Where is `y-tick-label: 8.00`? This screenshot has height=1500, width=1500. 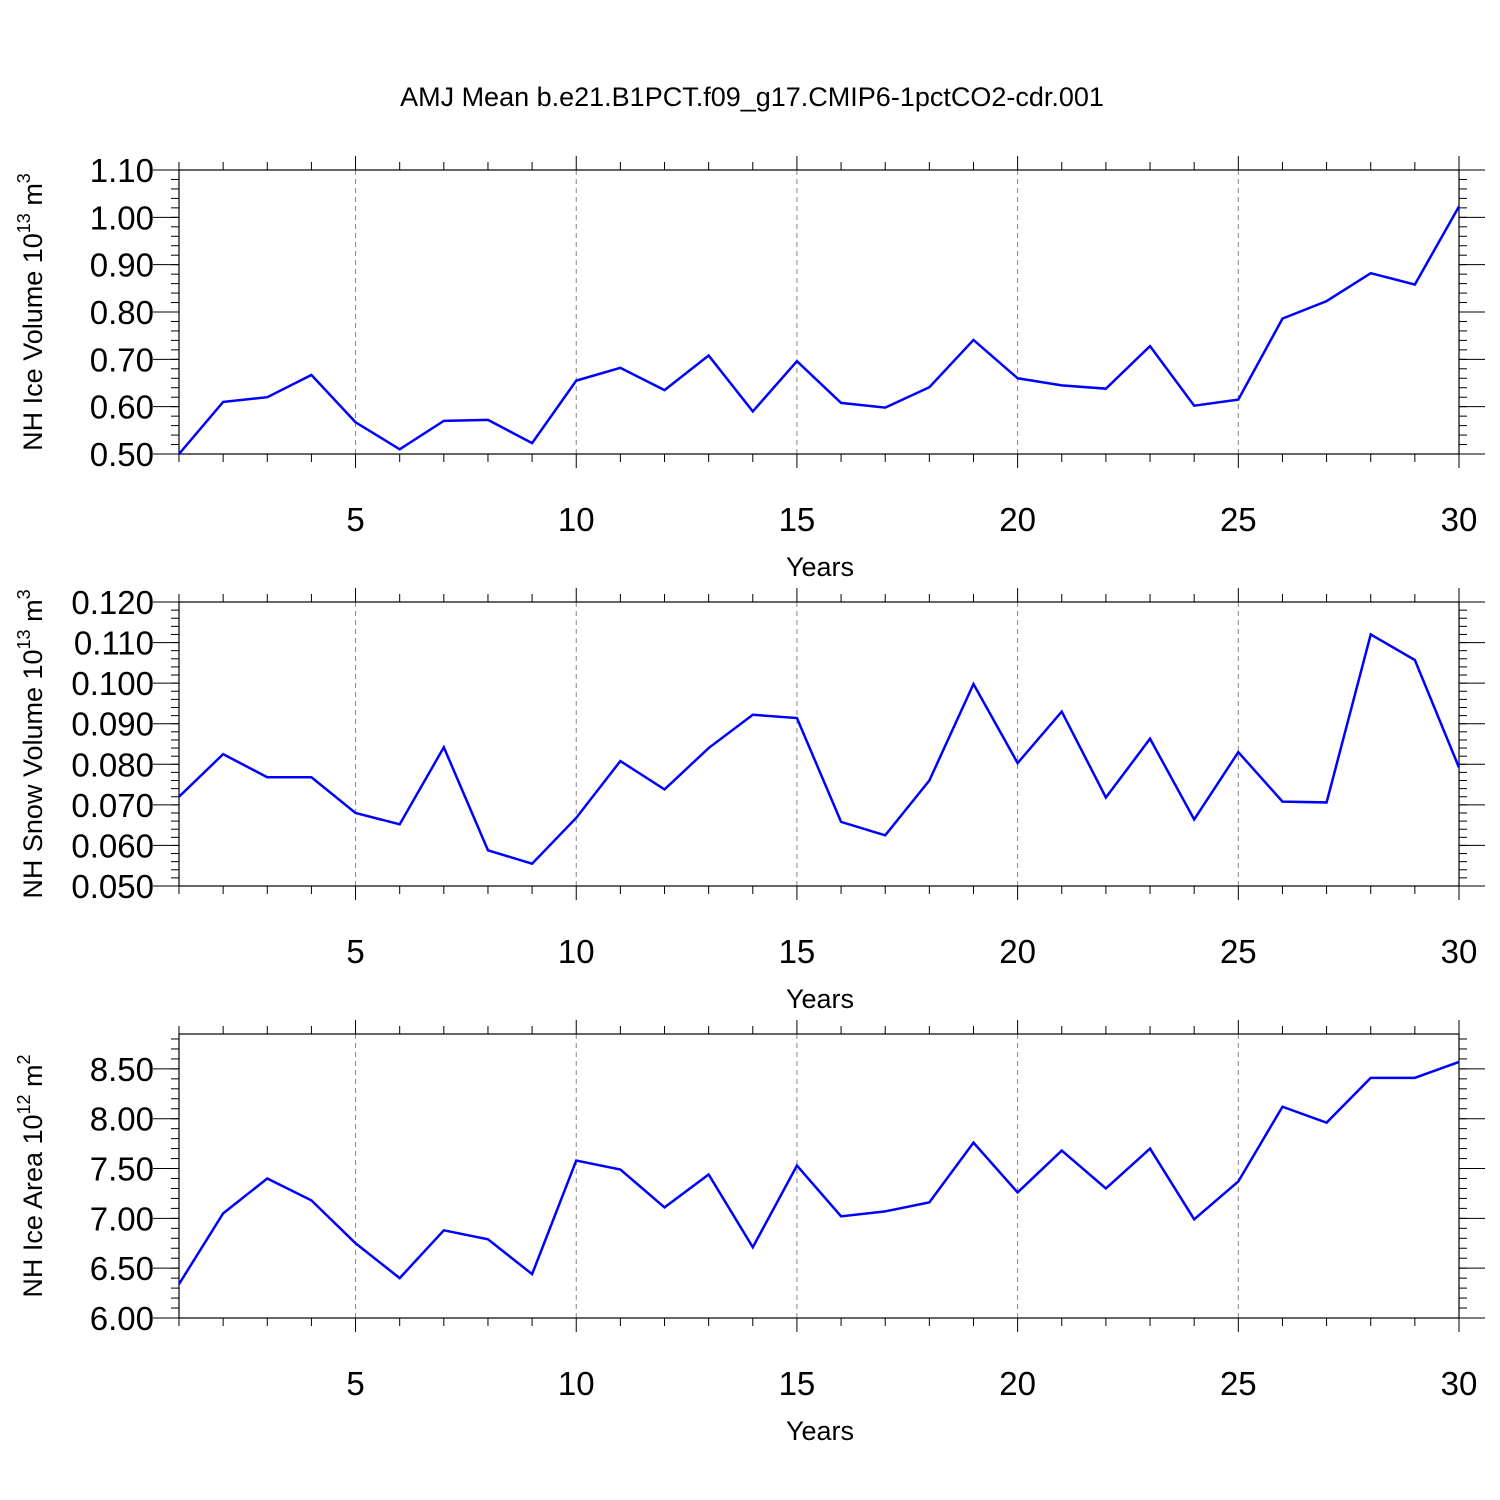 y-tick-label: 8.00 is located at coordinates (122, 1119).